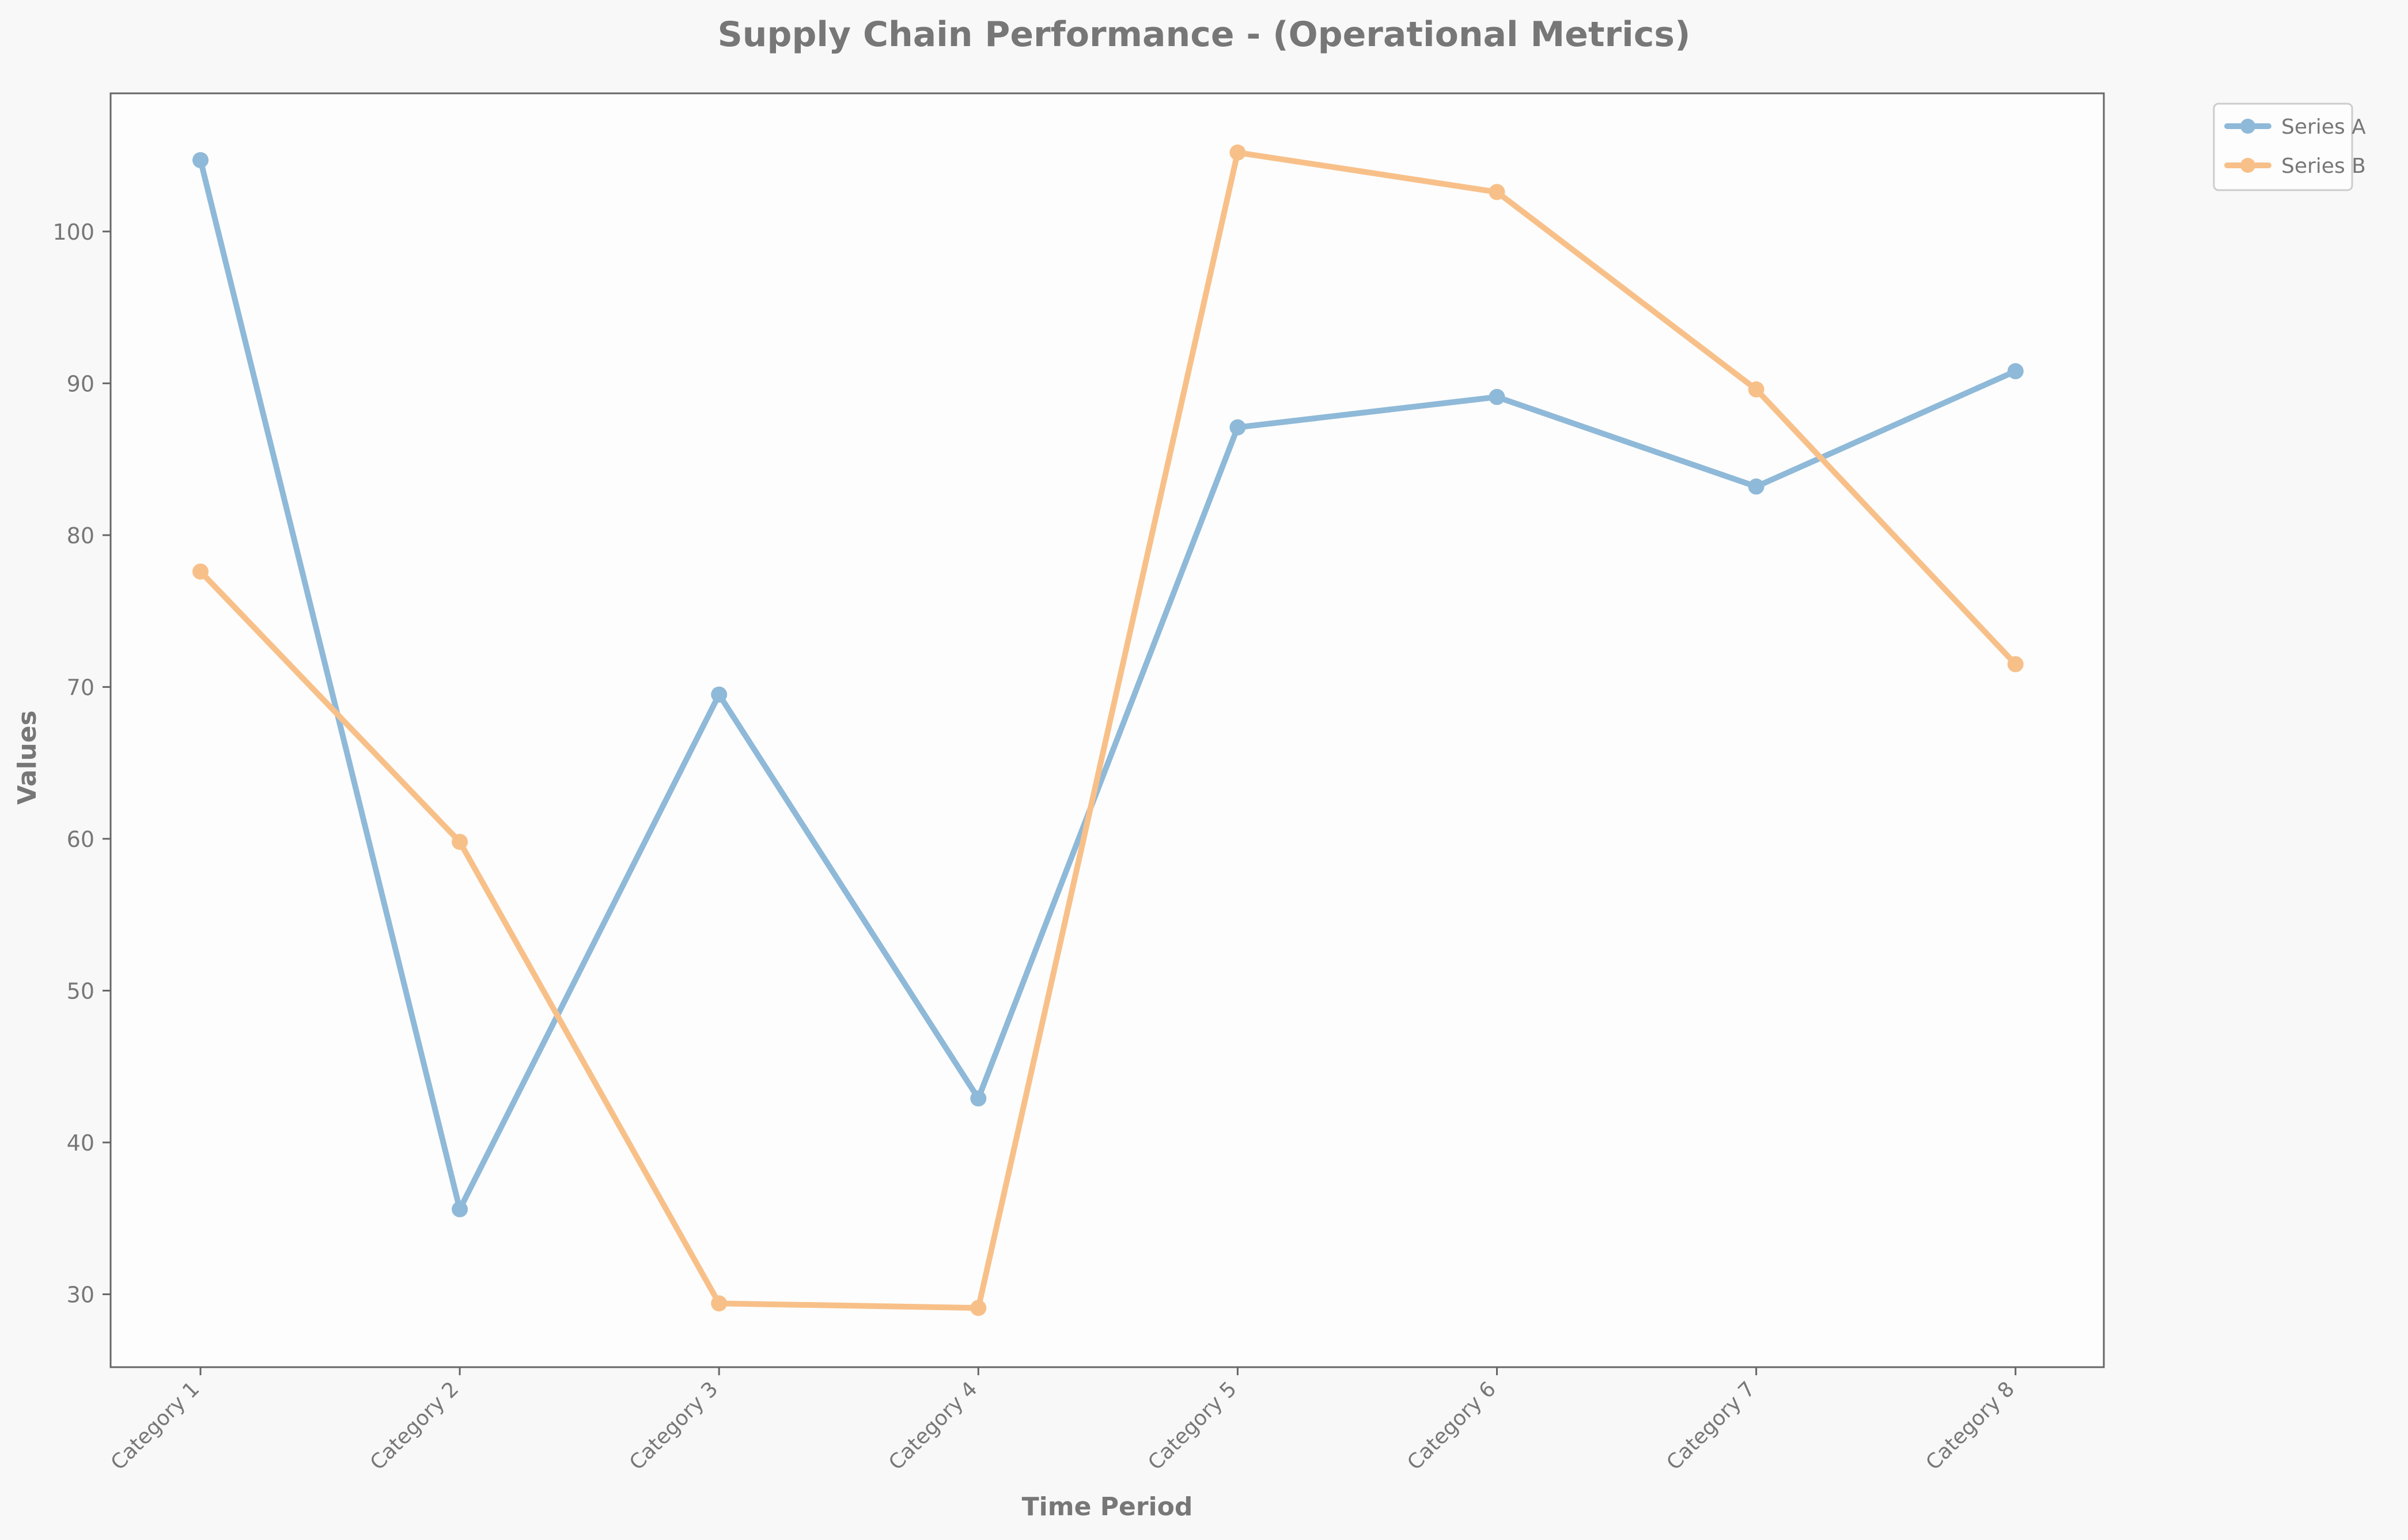 This screenshot has height=1540, width=2408. What do you see at coordinates (2289, 147) in the screenshot?
I see `legend: Series A Series B` at bounding box center [2289, 147].